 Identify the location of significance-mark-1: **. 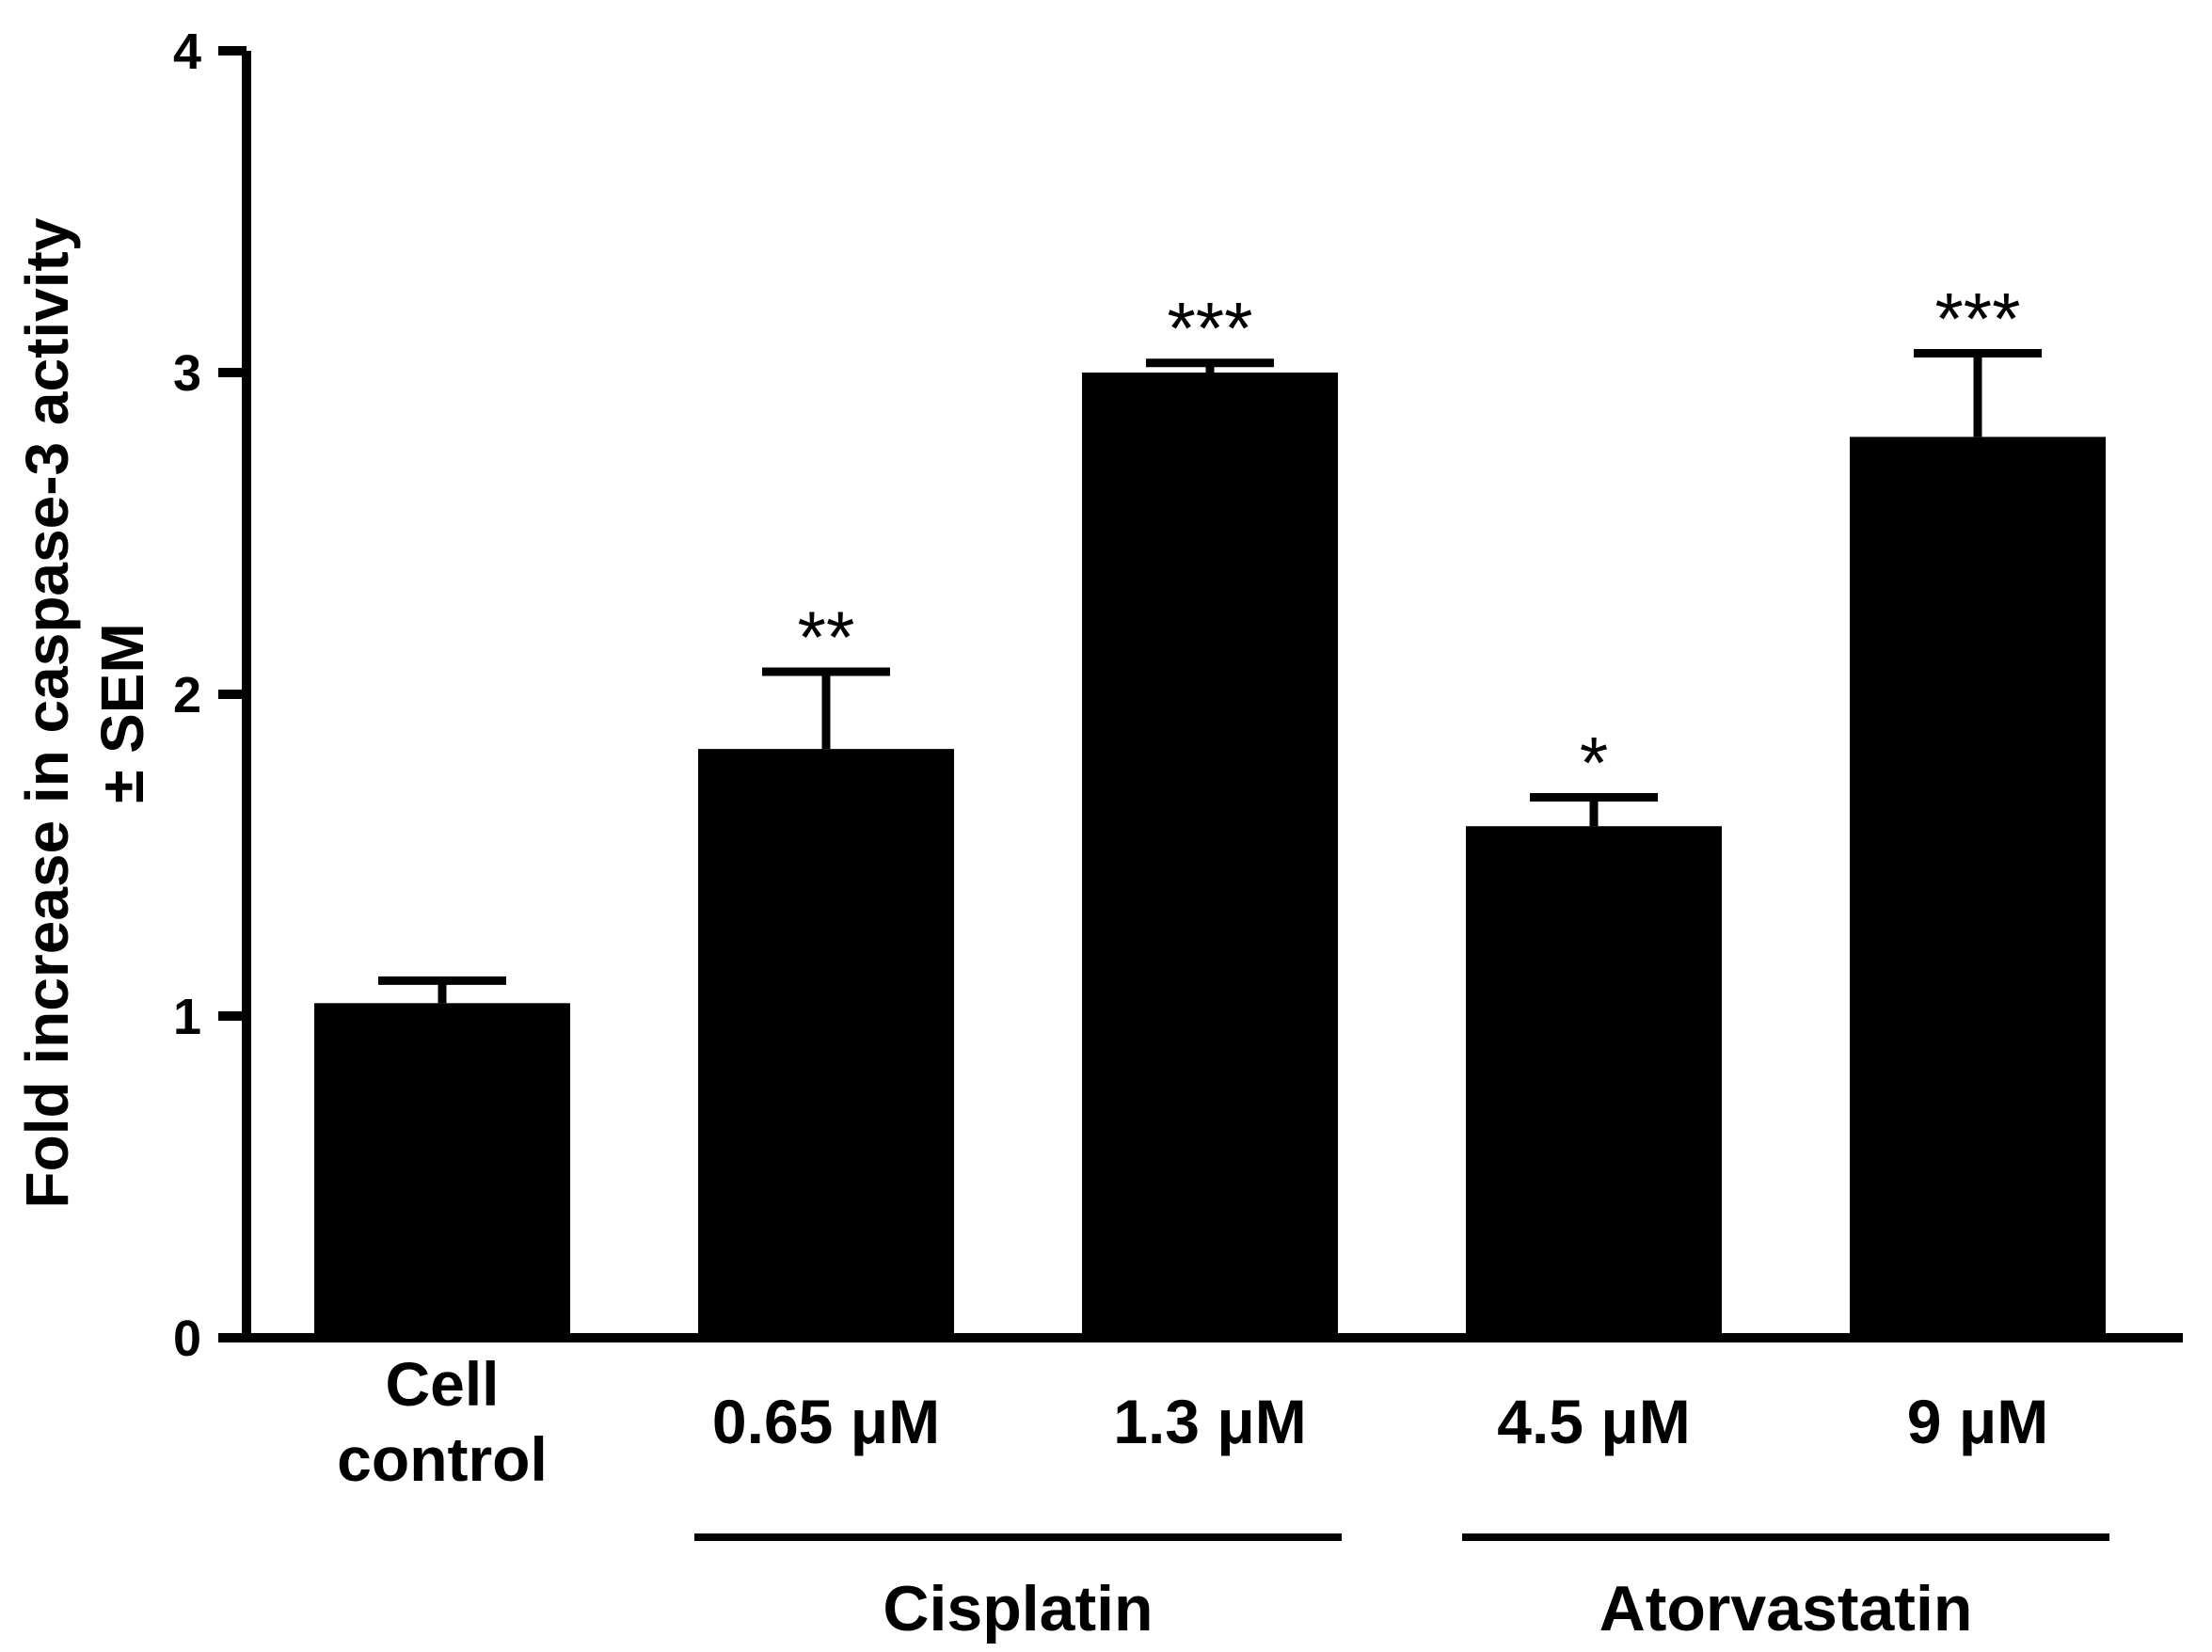
(826, 637).